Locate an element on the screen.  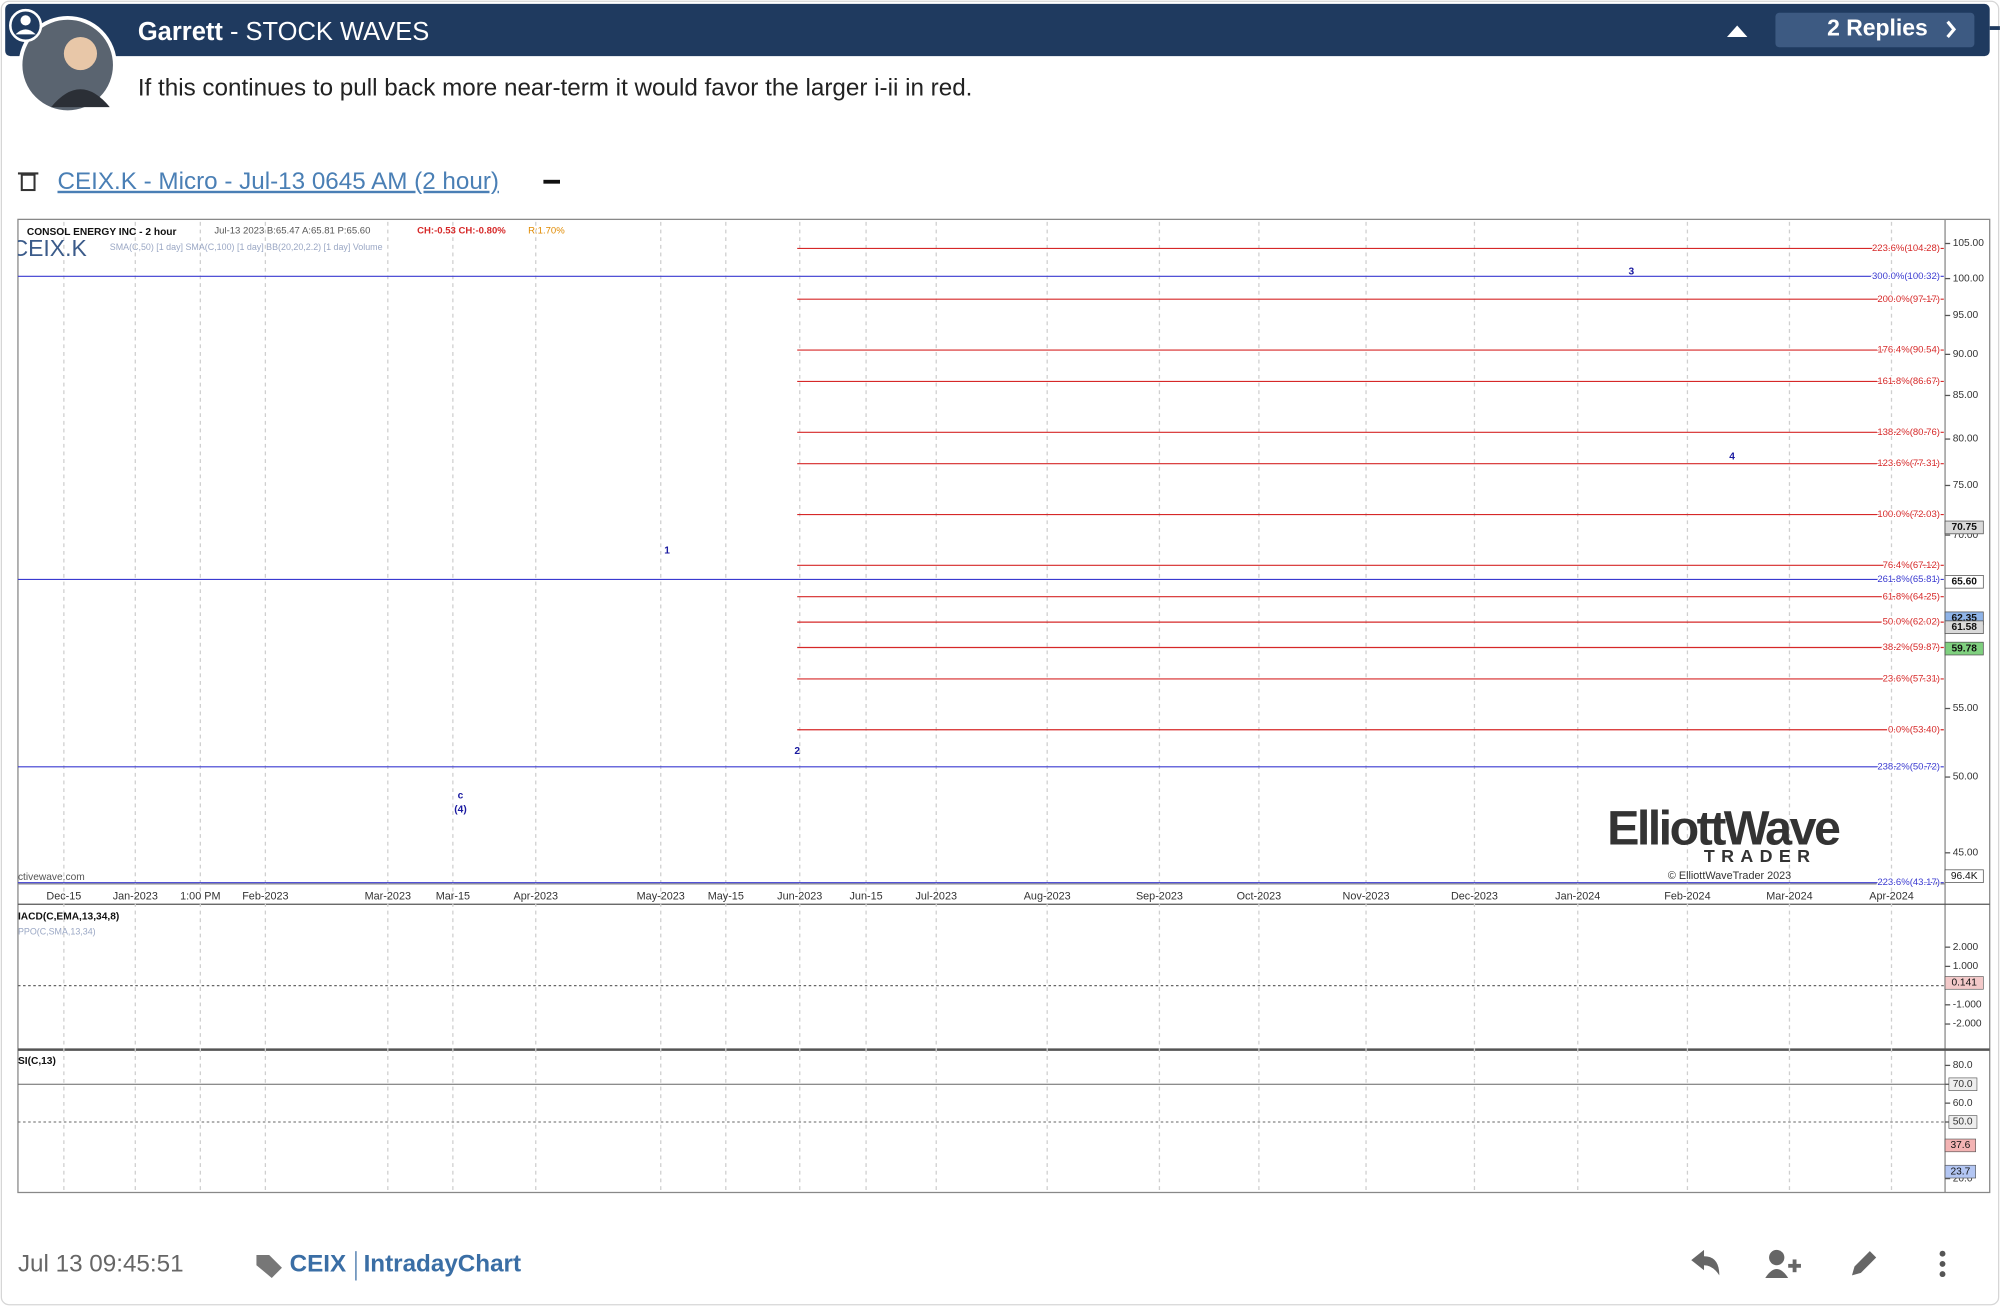
timestamp: Jul 13 09:45:51 is located at coordinates (101, 1264).